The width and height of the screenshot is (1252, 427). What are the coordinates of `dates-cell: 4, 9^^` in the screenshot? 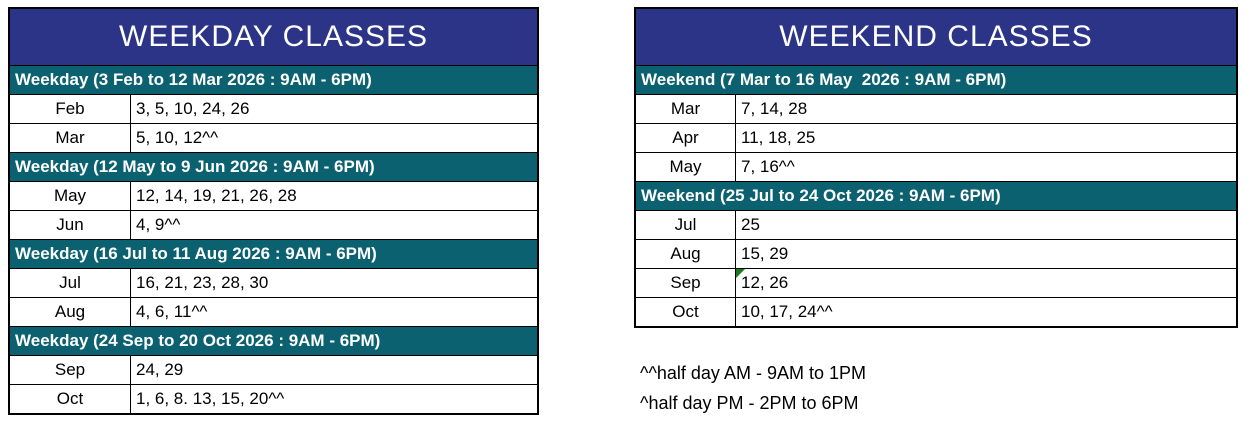 It's located at (158, 224).